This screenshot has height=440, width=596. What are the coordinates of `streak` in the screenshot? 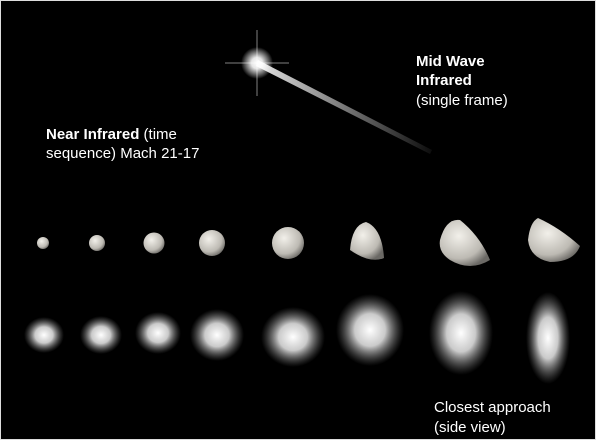 It's located at (344, 107).